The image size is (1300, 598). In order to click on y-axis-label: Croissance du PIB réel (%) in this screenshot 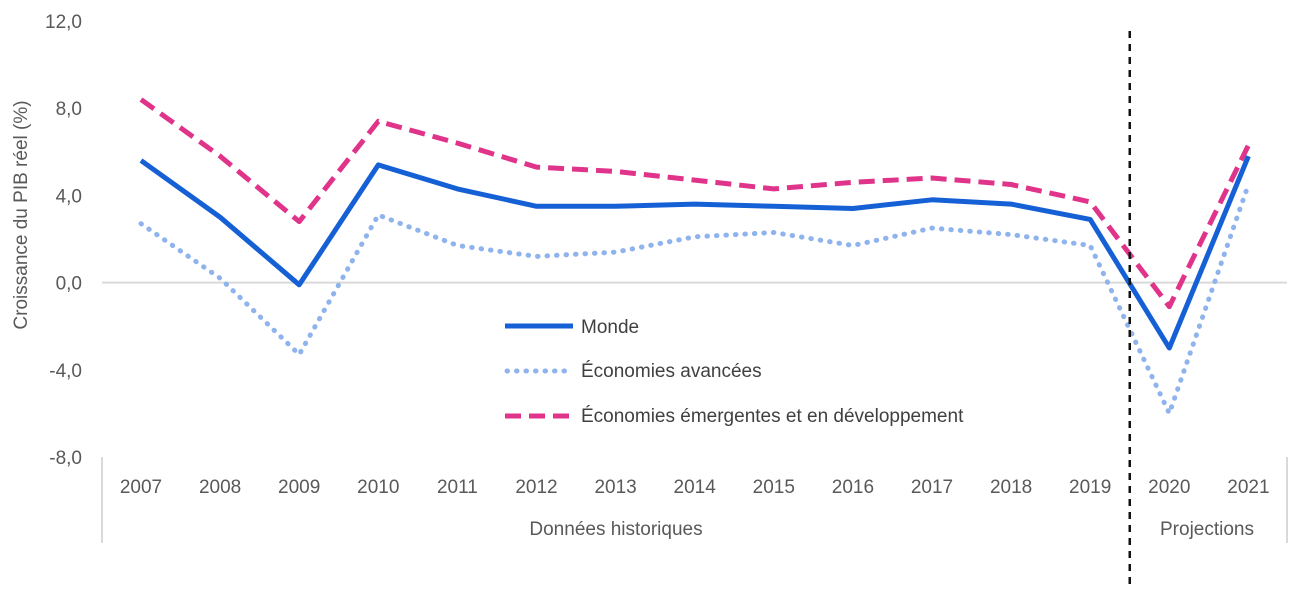, I will do `click(21, 214)`.